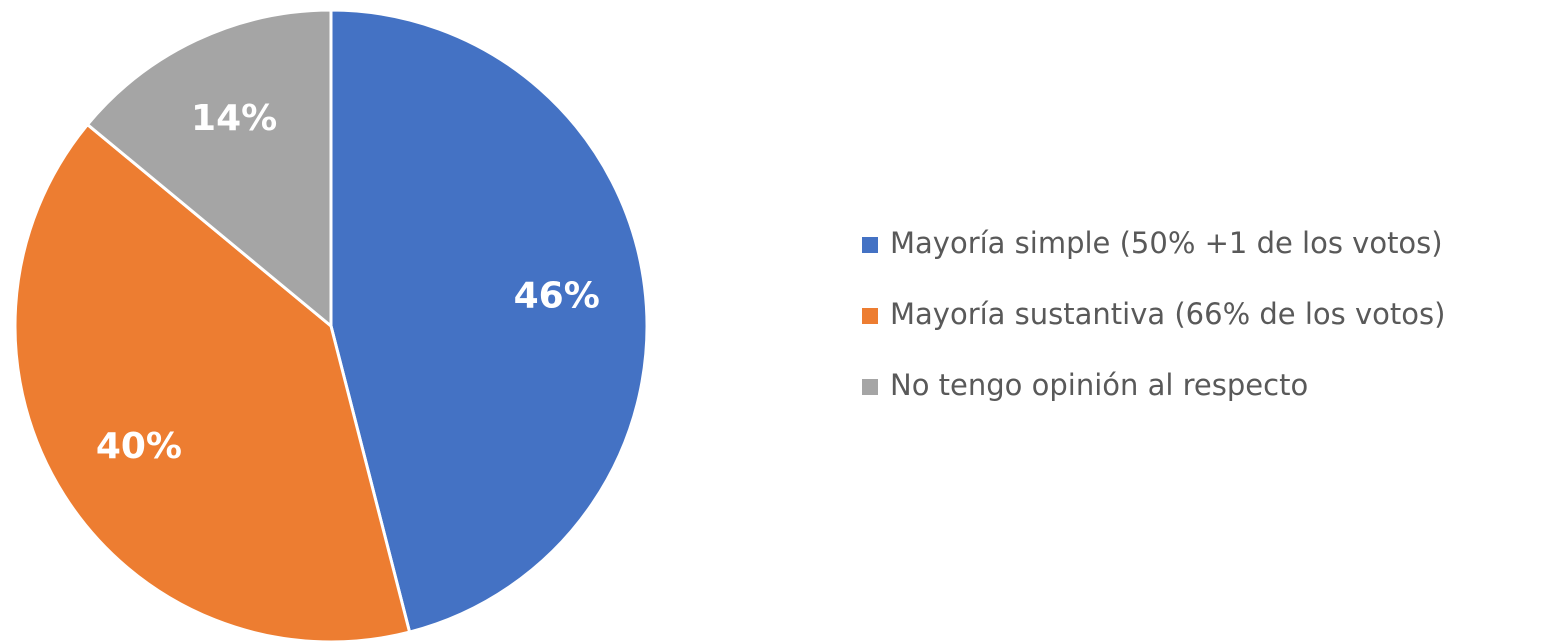 This screenshot has height=643, width=1560. What do you see at coordinates (234, 118) in the screenshot?
I see `data-label: 14%` at bounding box center [234, 118].